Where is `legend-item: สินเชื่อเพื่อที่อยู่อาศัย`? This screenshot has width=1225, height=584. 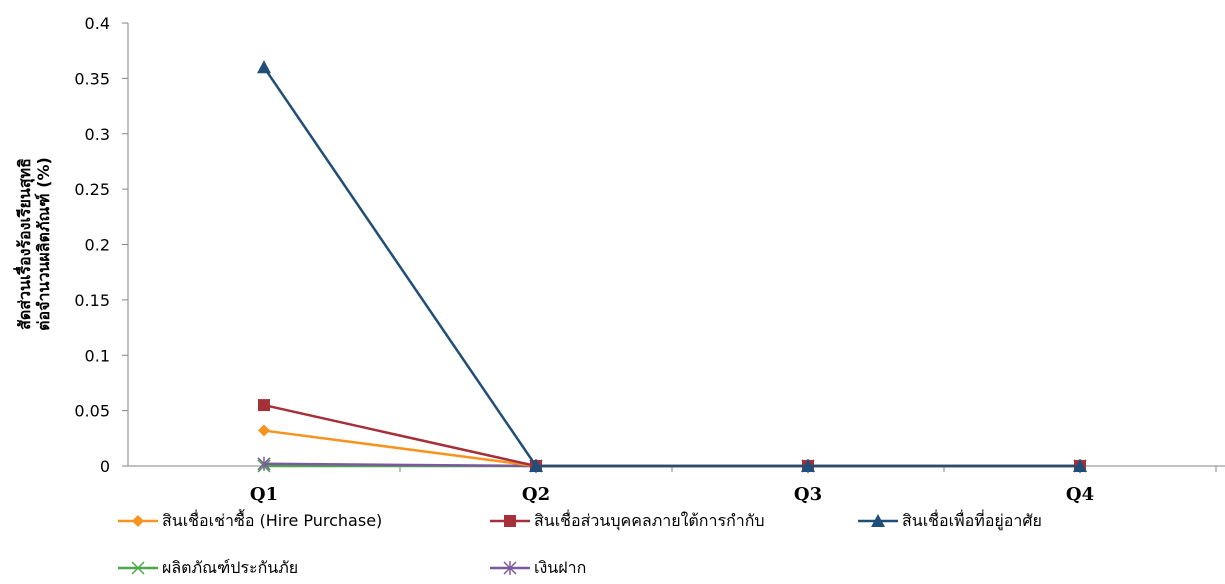
legend-item: สินเชื่อเพื่อที่อยู่อาศัย is located at coordinates (950, 520).